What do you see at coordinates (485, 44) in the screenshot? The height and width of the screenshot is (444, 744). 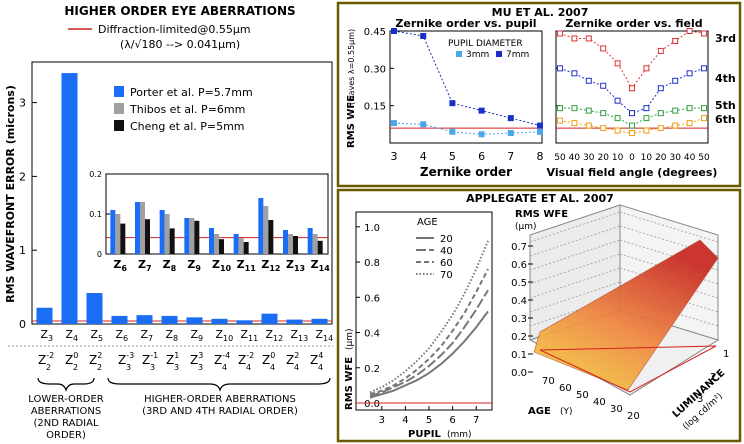 I see `mu-legend-title: PUPIL DIAMETER` at bounding box center [485, 44].